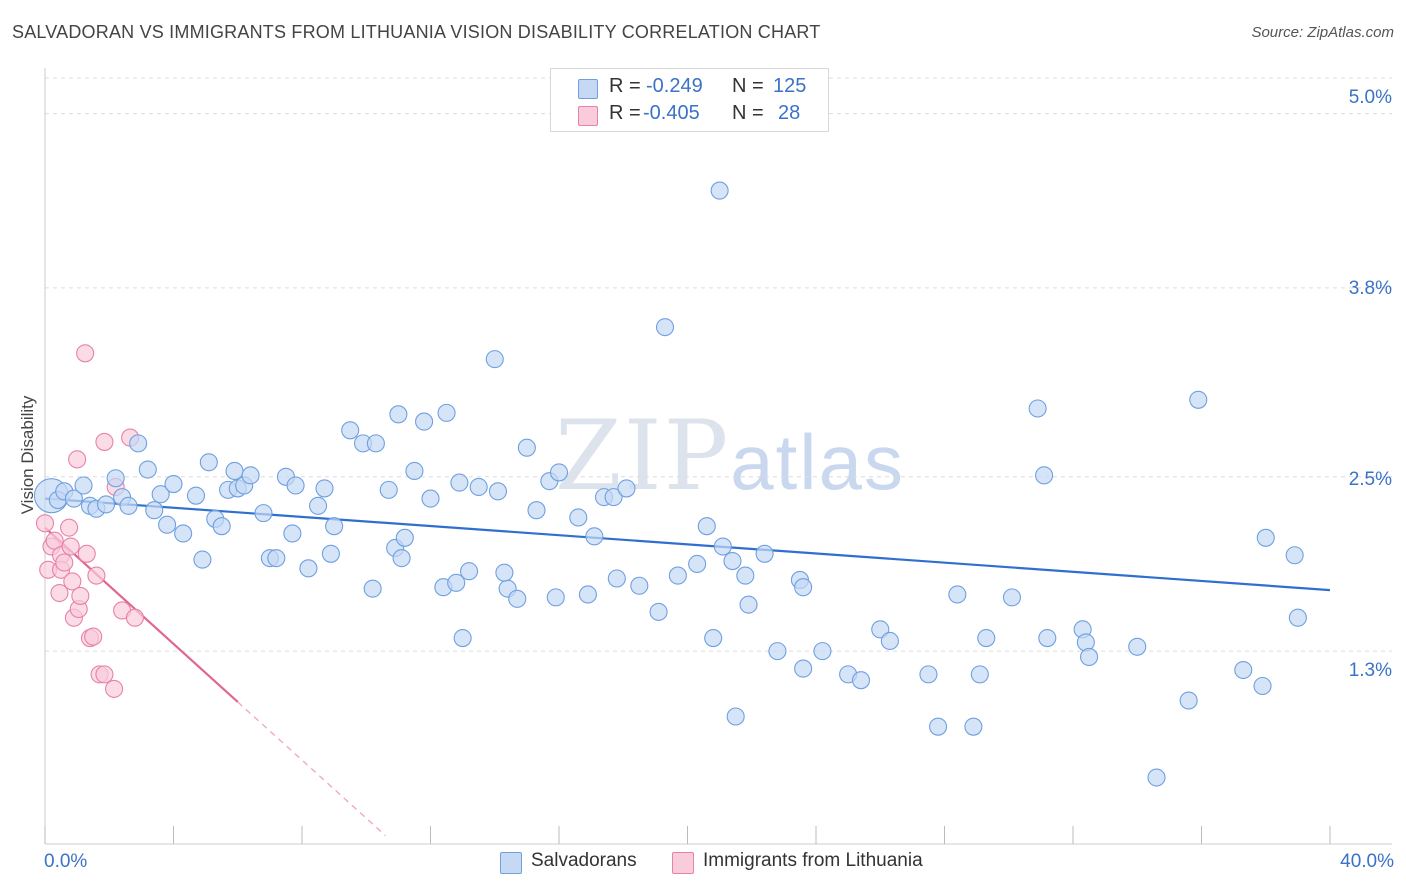 This screenshot has height=892, width=1406. Describe the element at coordinates (817, 462) in the screenshot. I see `watermark-atlas: atlas` at that location.